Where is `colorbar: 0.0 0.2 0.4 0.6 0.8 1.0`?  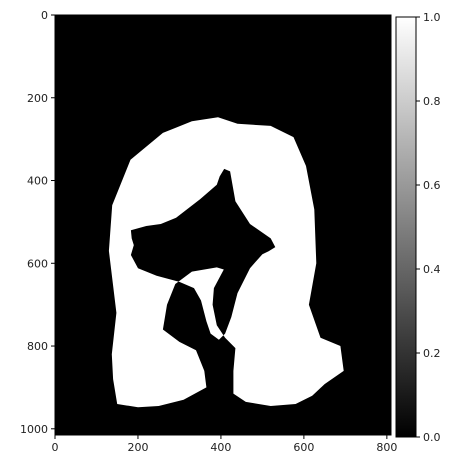
colorbar: 0.0 0.2 0.4 0.6 0.8 1.0 is located at coordinates (418, 227).